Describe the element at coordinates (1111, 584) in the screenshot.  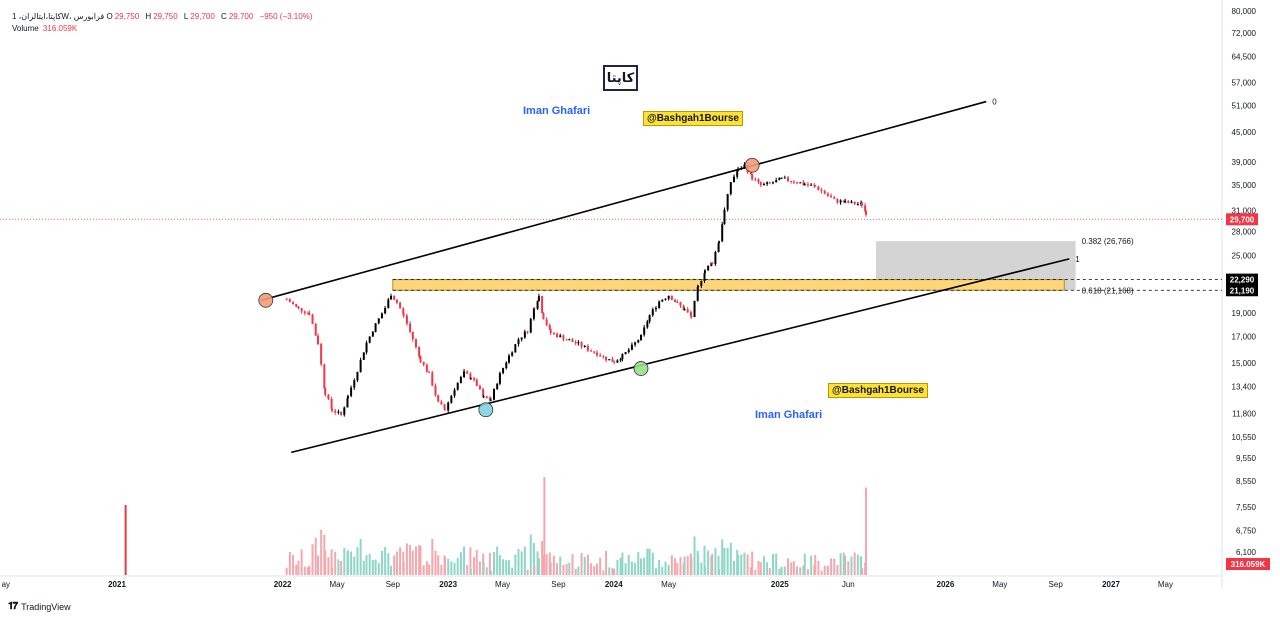
I see `time-tick-label: 2027` at that location.